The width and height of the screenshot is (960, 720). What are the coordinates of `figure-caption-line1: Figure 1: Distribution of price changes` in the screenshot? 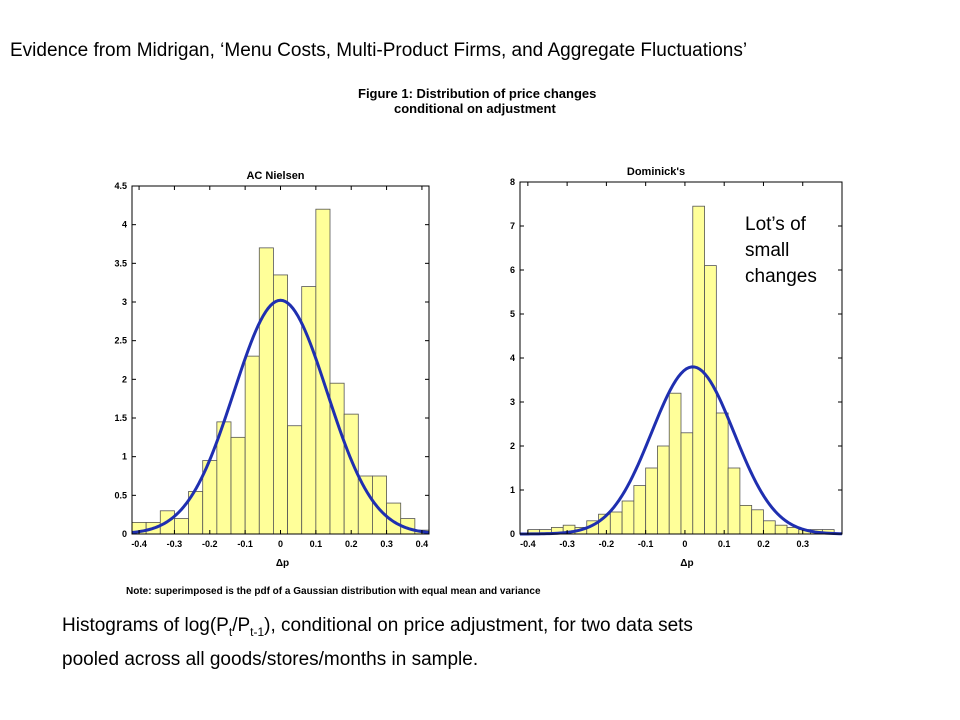 It's located at (477, 93).